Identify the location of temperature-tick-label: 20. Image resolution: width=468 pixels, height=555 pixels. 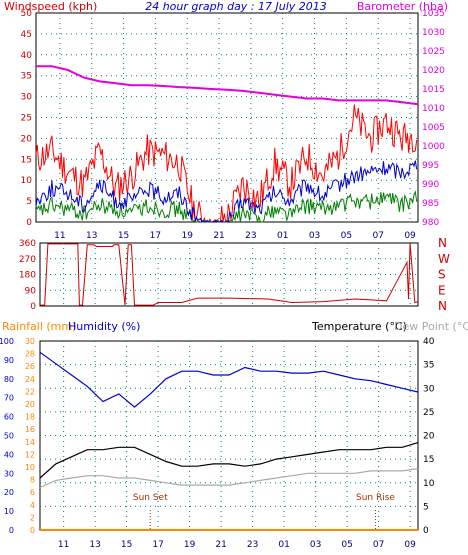
(429, 437).